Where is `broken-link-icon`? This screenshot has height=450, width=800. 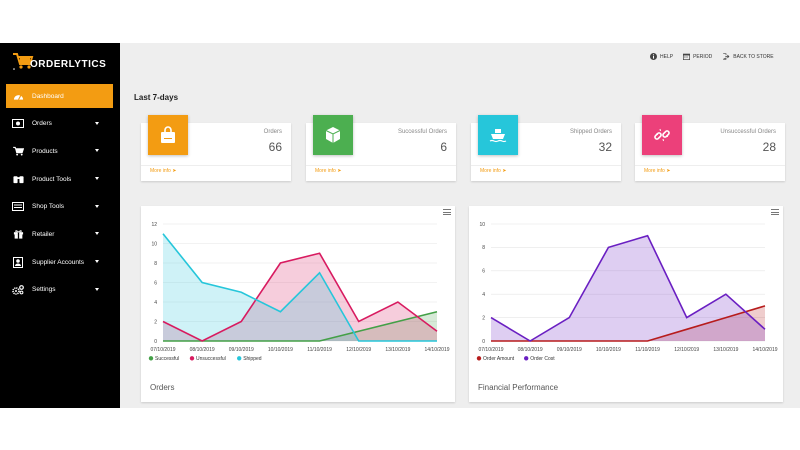
broken-link-icon is located at coordinates (662, 135).